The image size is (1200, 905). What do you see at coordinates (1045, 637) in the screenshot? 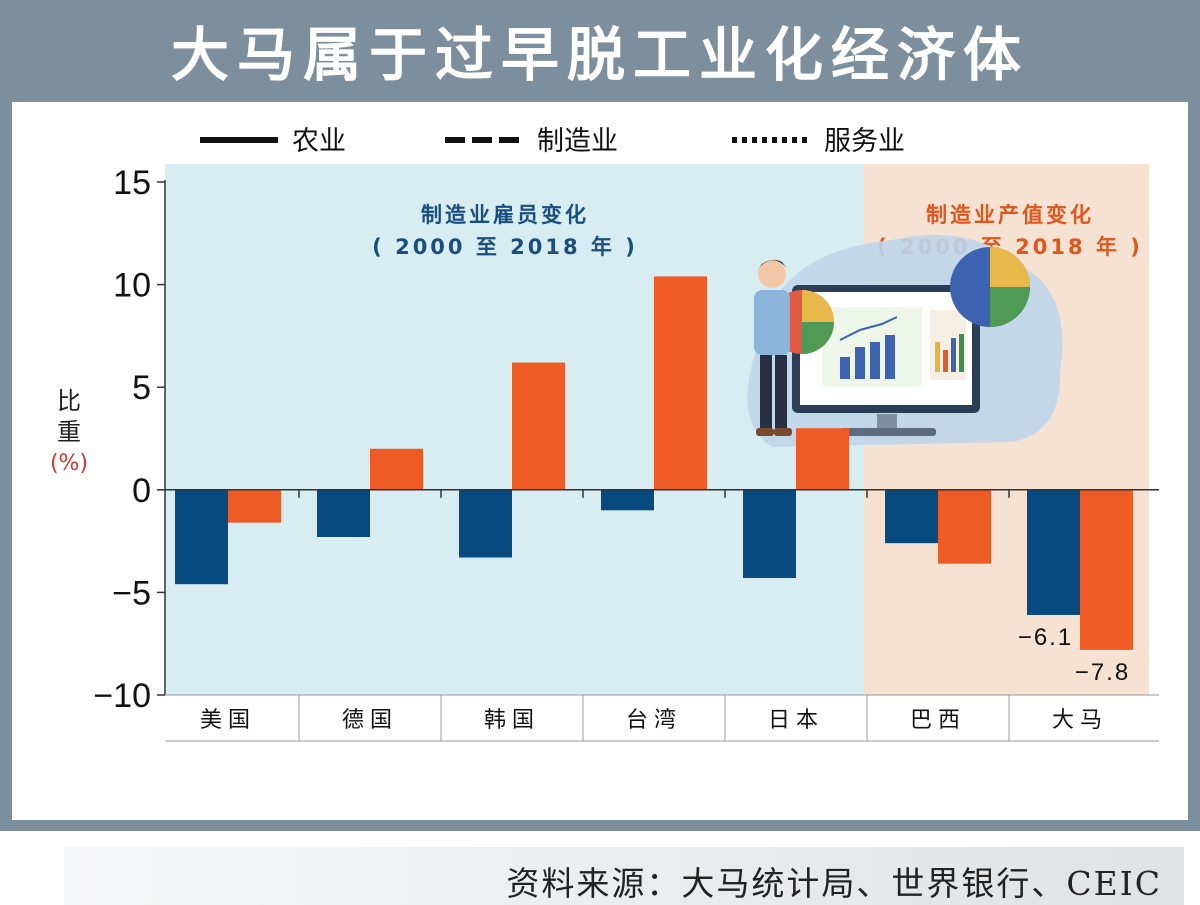
I see `data-label: −6.1` at bounding box center [1045, 637].